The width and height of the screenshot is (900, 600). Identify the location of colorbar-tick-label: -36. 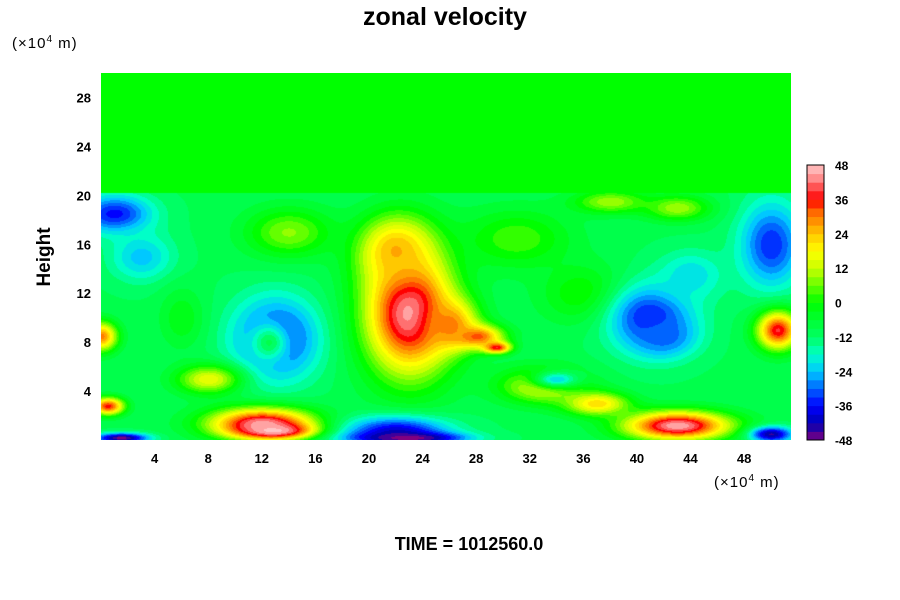
(844, 407).